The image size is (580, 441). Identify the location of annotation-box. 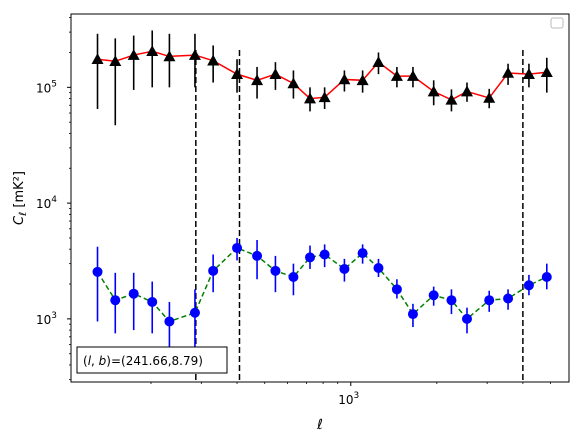
(152, 360).